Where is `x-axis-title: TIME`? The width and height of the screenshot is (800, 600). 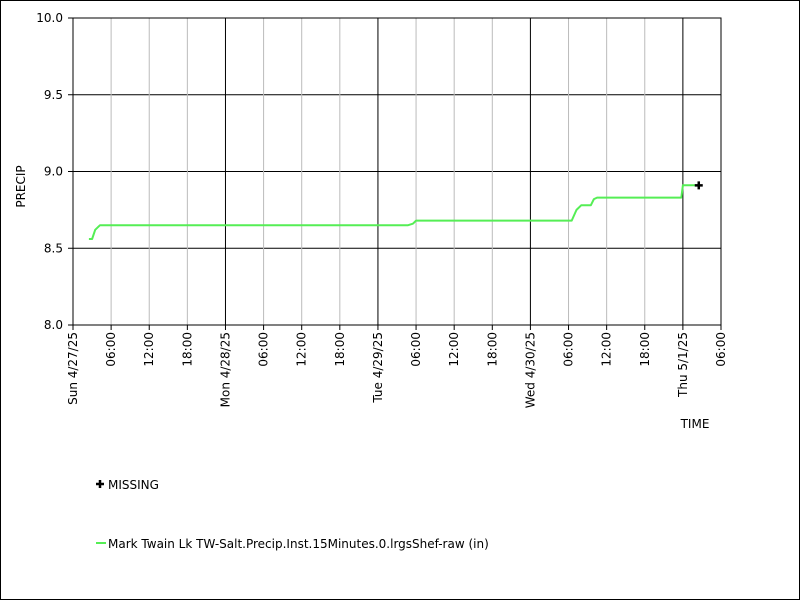 x-axis-title: TIME is located at coordinates (695, 424).